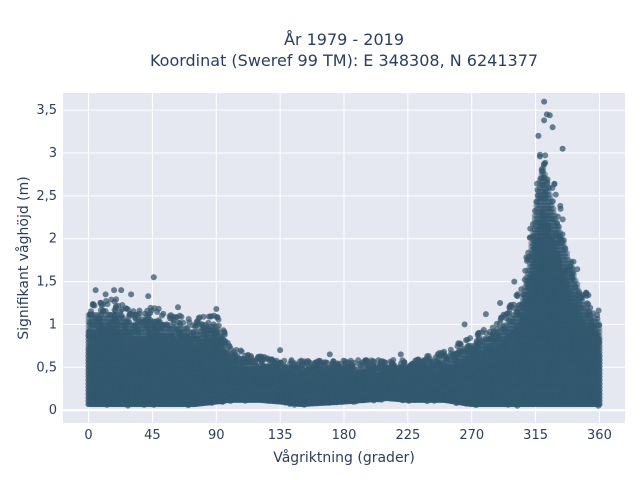 Image resolution: width=640 pixels, height=480 pixels. Describe the element at coordinates (344, 39) in the screenshot. I see `chart-title-line-1: År 1979 - 2019` at that location.